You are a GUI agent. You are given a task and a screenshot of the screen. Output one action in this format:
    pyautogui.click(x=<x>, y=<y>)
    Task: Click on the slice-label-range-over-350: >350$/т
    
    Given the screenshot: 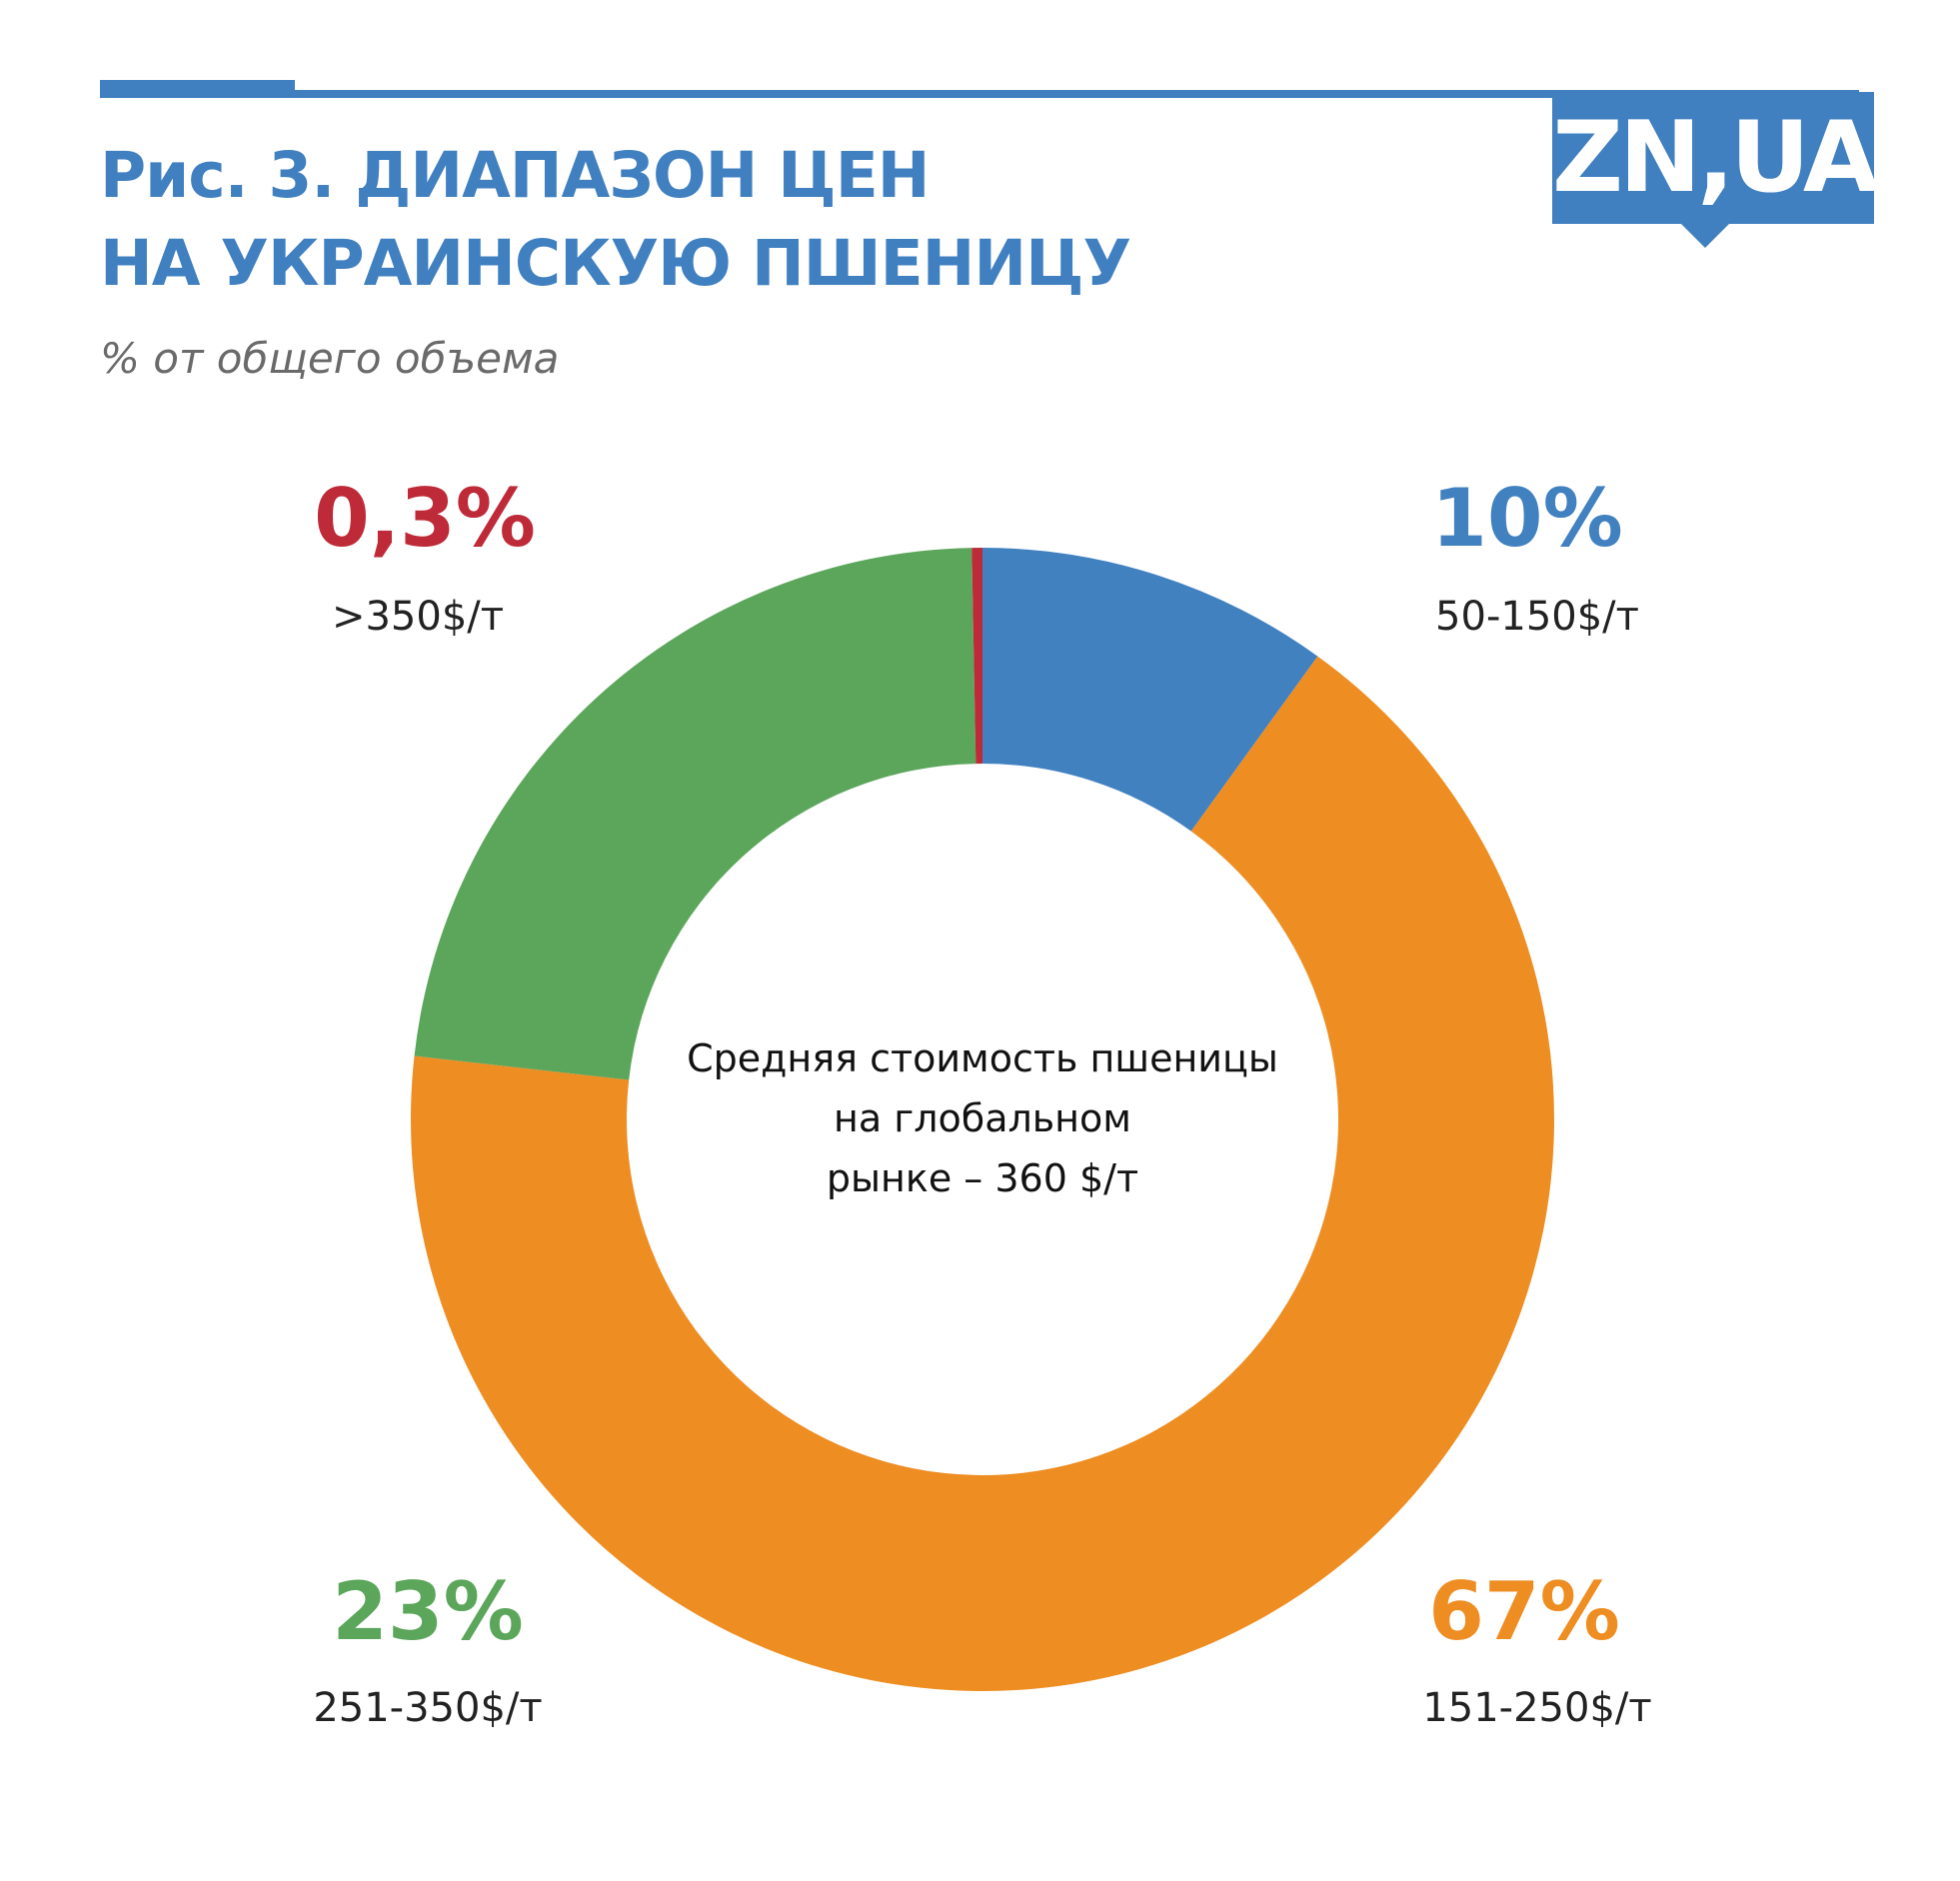 What is the action you would take?
    pyautogui.click(x=418, y=617)
    